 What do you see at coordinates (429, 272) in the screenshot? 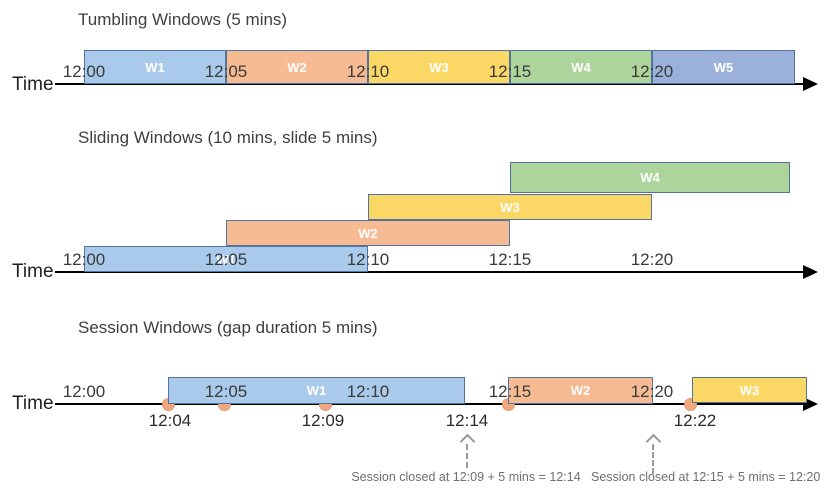
I see `sliding-timeline` at bounding box center [429, 272].